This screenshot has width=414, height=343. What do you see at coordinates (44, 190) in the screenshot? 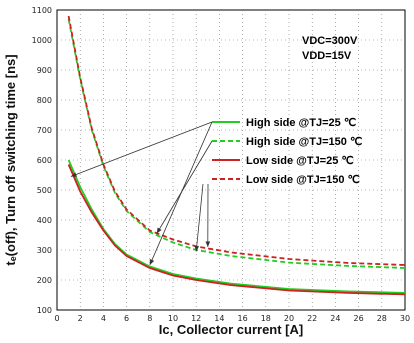
I see `y-tick-label: 500` at bounding box center [44, 190].